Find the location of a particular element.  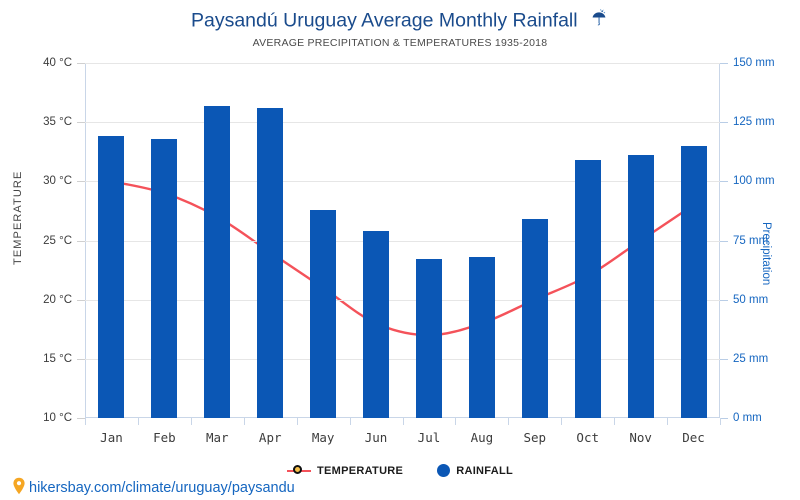

legend-label-temperature: TEMPERATURE is located at coordinates (360, 470).